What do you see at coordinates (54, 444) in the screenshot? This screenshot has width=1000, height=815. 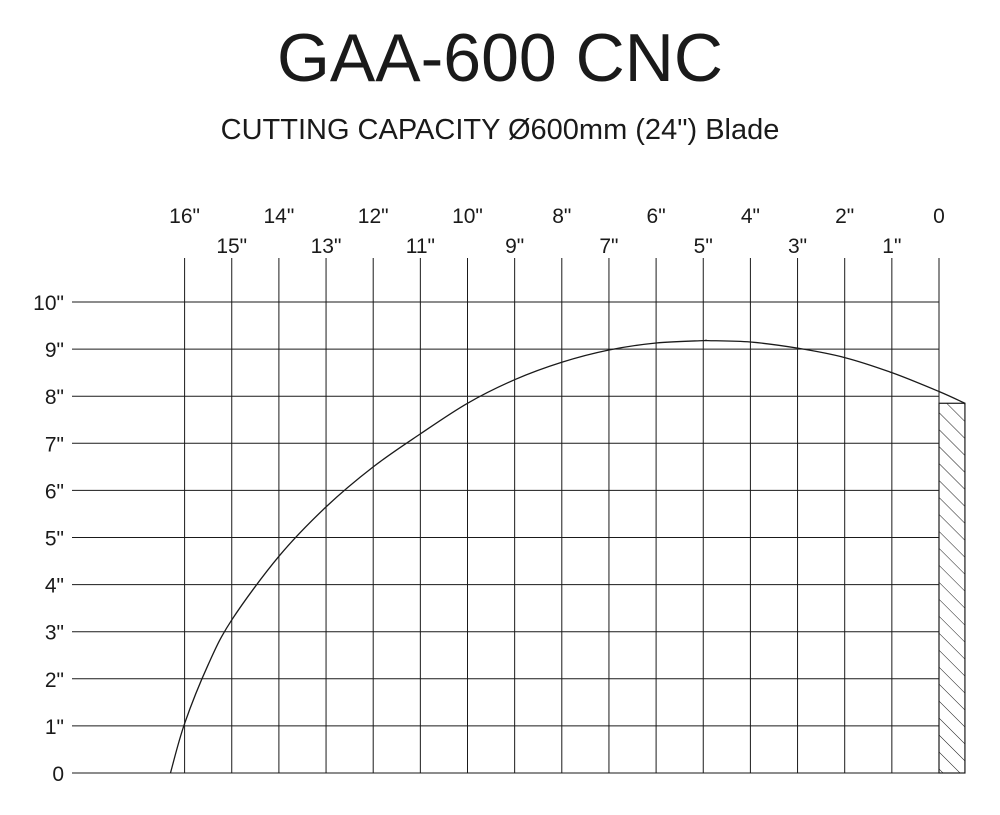 I see `y-tick-label: 7"` at bounding box center [54, 444].